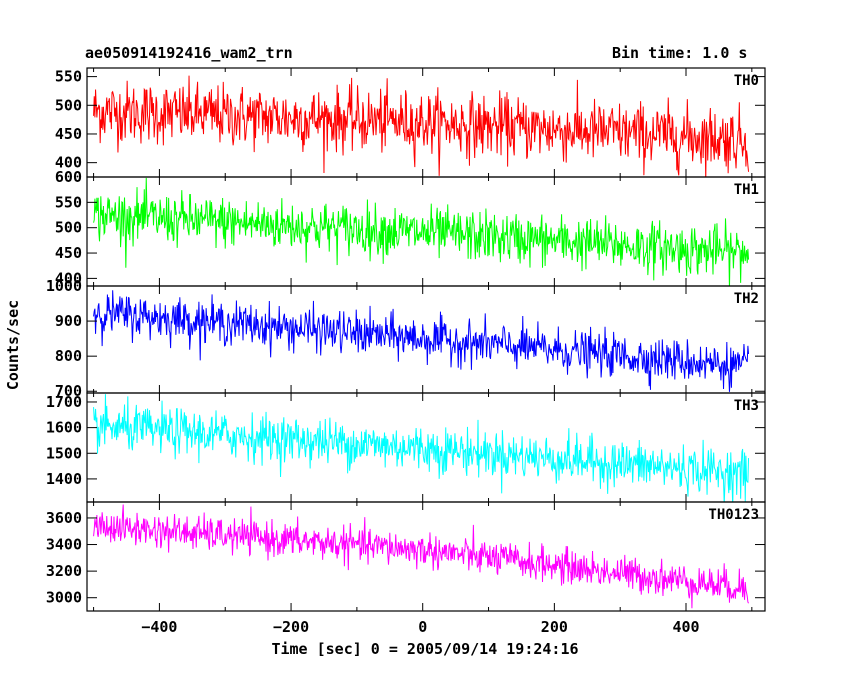 The height and width of the screenshot is (680, 850). I want to click on x-tick-label: 400, so click(685, 627).